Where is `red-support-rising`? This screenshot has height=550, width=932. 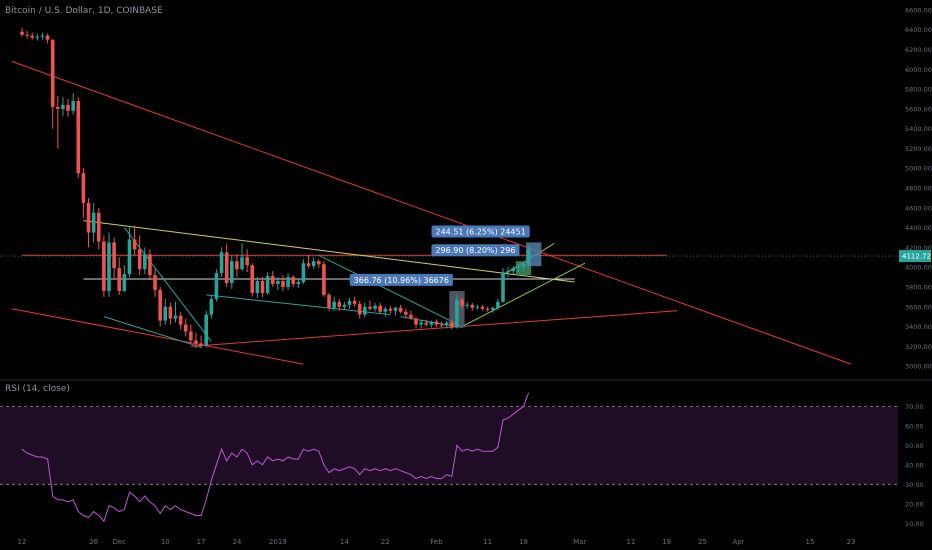
red-support-rising is located at coordinates (434, 328).